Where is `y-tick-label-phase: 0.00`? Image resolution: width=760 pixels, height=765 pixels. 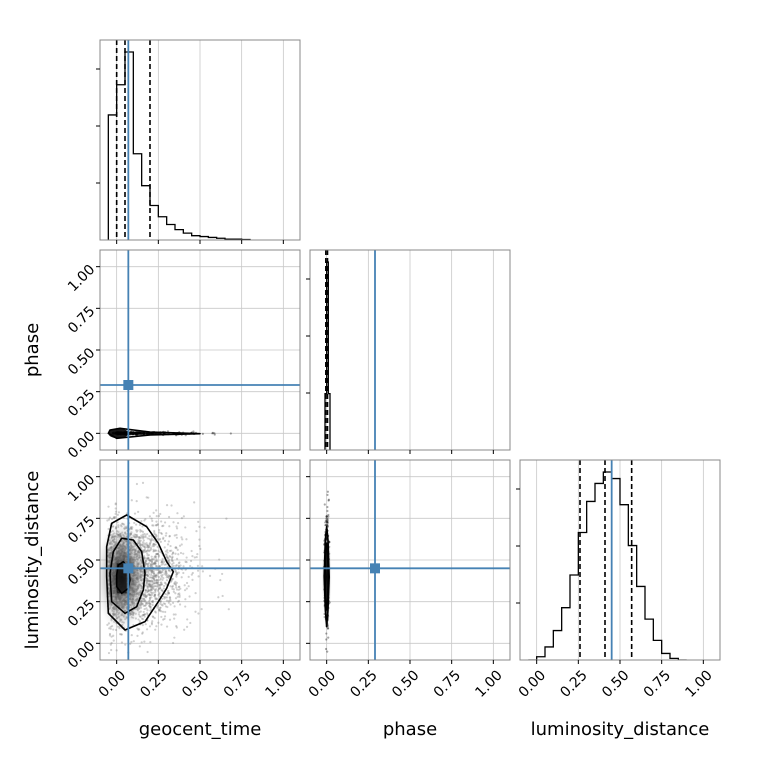 y-tick-label-phase: 0.00 is located at coordinates (81, 444).